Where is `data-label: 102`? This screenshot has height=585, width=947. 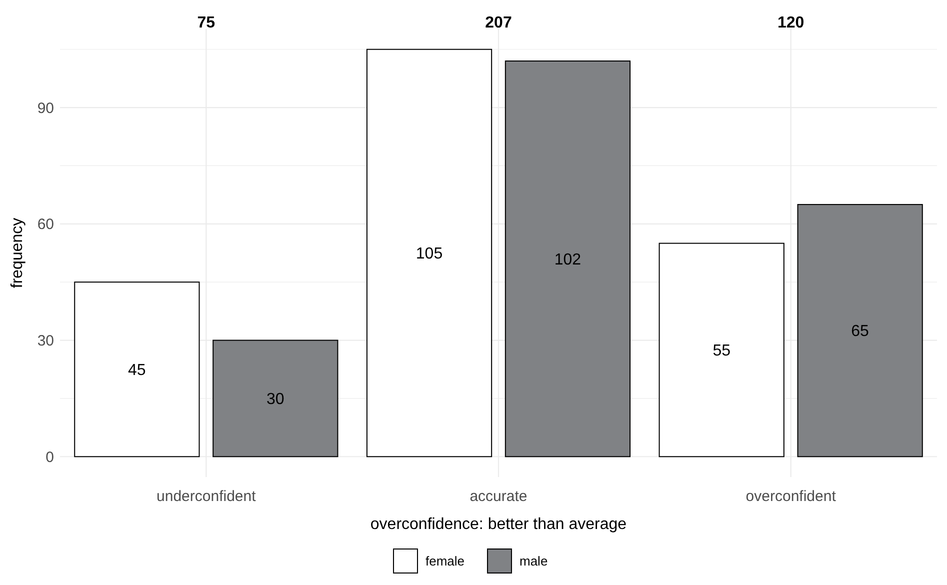 data-label: 102 is located at coordinates (568, 259).